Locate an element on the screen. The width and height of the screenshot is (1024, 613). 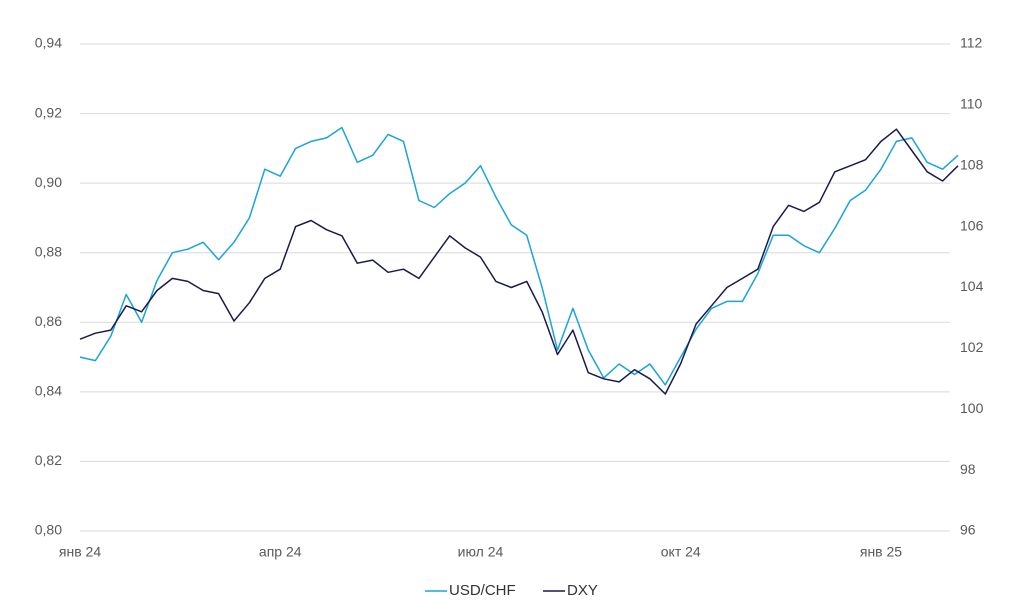
y2-tick-label: 98 is located at coordinates (968, 469).